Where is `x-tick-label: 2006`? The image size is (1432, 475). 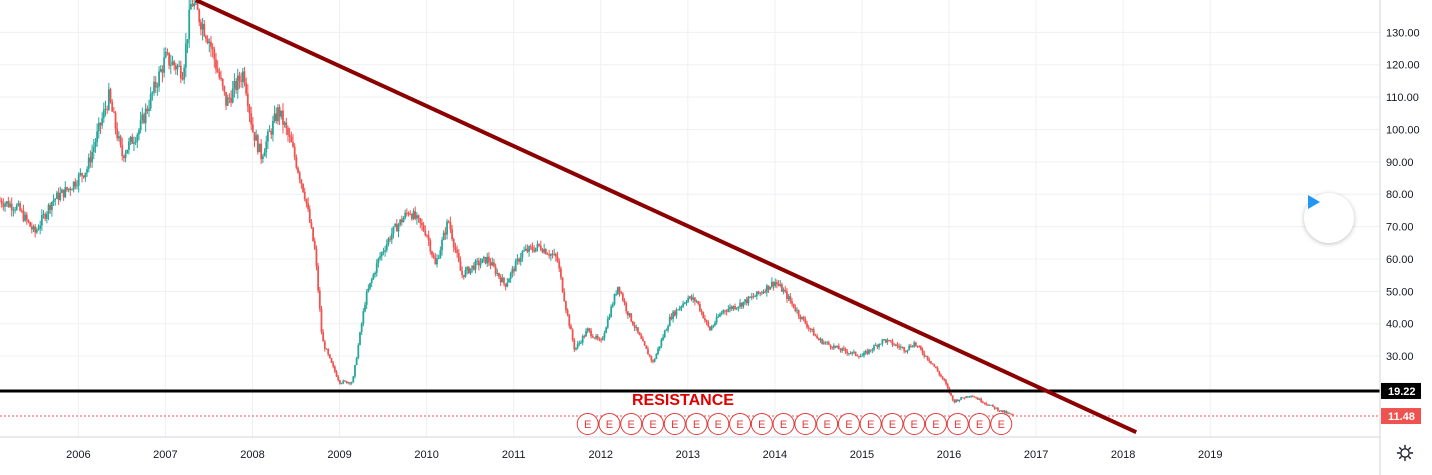 x-tick-label: 2006 is located at coordinates (78, 455).